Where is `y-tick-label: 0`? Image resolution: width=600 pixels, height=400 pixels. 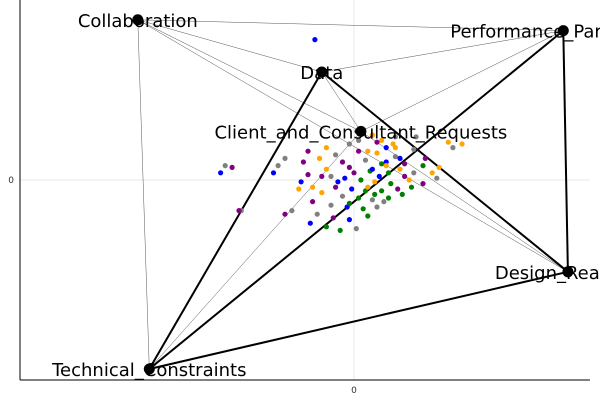
y-tick-label: 0 is located at coordinates (11, 181).